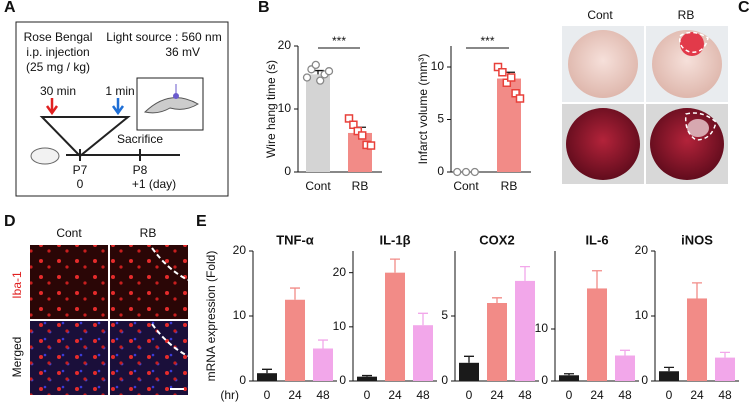  What do you see at coordinates (17, 357) in the screenshot?
I see `row-label: Merged` at bounding box center [17, 357].